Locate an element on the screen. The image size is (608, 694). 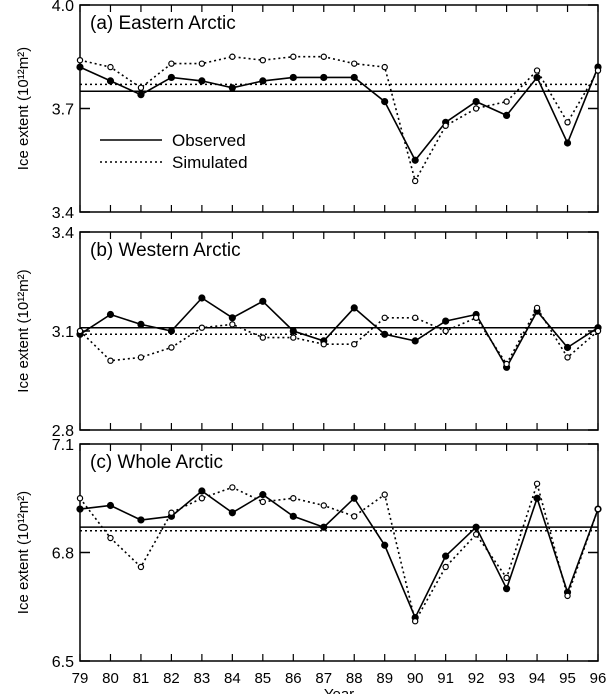
x-tick-label: 87 is located at coordinates (323, 678).